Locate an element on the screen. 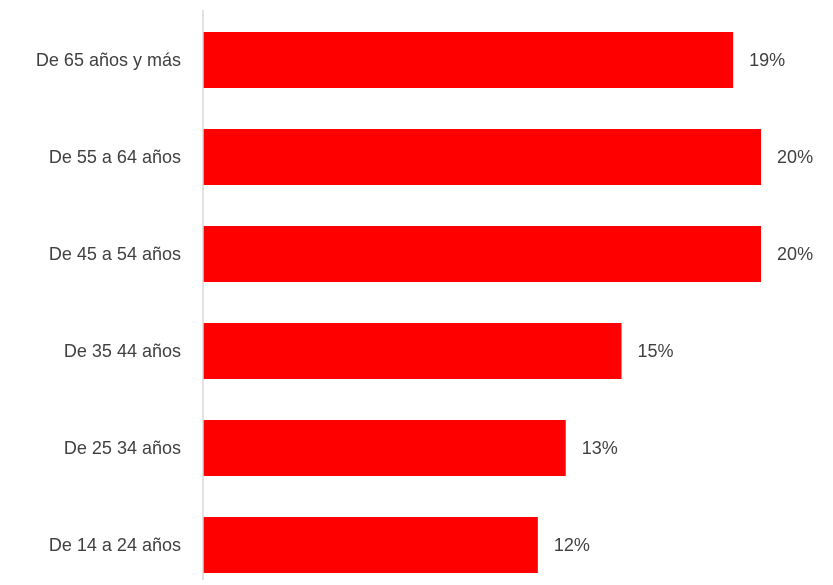 The image size is (833, 585). data-label: 19% is located at coordinates (767, 60).